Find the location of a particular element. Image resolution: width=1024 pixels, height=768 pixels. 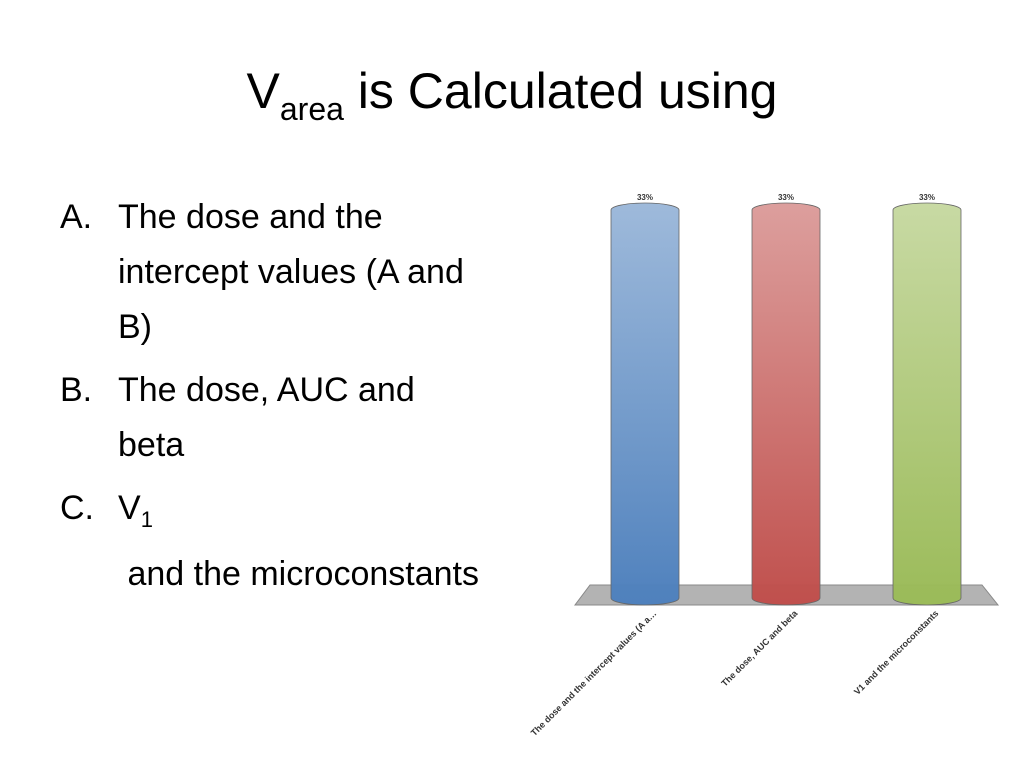

title-text: is Calculated using is located at coordinates (560, 91).